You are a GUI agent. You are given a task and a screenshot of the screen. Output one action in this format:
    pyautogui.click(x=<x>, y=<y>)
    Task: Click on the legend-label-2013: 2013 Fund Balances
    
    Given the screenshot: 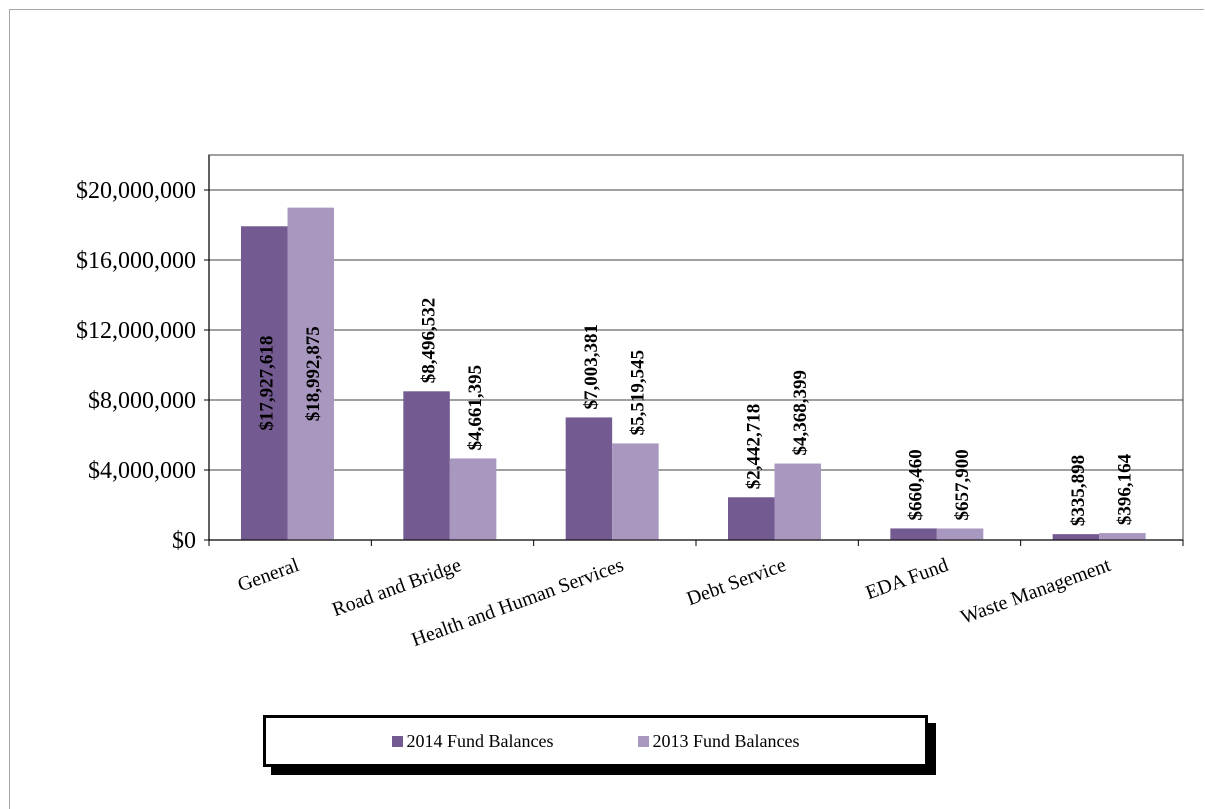 What is the action you would take?
    pyautogui.click(x=726, y=740)
    